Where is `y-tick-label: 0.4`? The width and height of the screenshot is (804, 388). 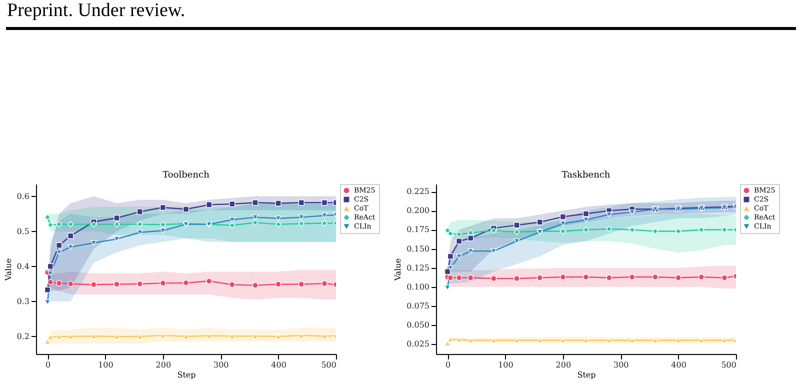 y-tick-label: 0.4 is located at coordinates (23, 266).